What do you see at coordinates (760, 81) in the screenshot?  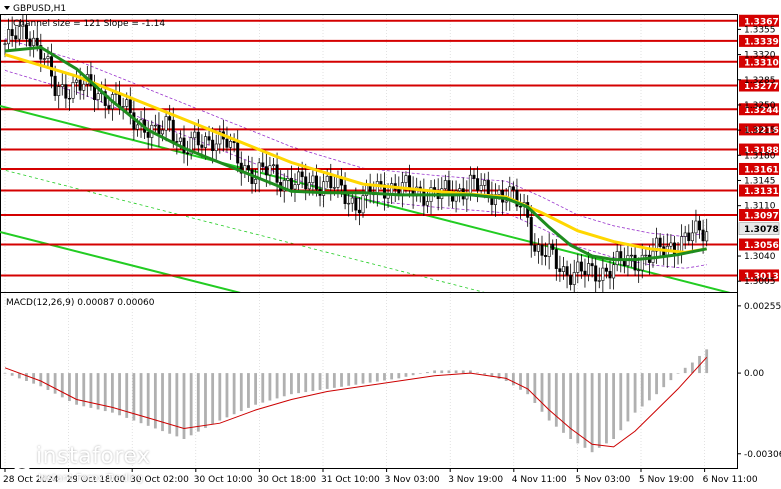 I see `price-tick-label: 1.3285` at bounding box center [760, 81].